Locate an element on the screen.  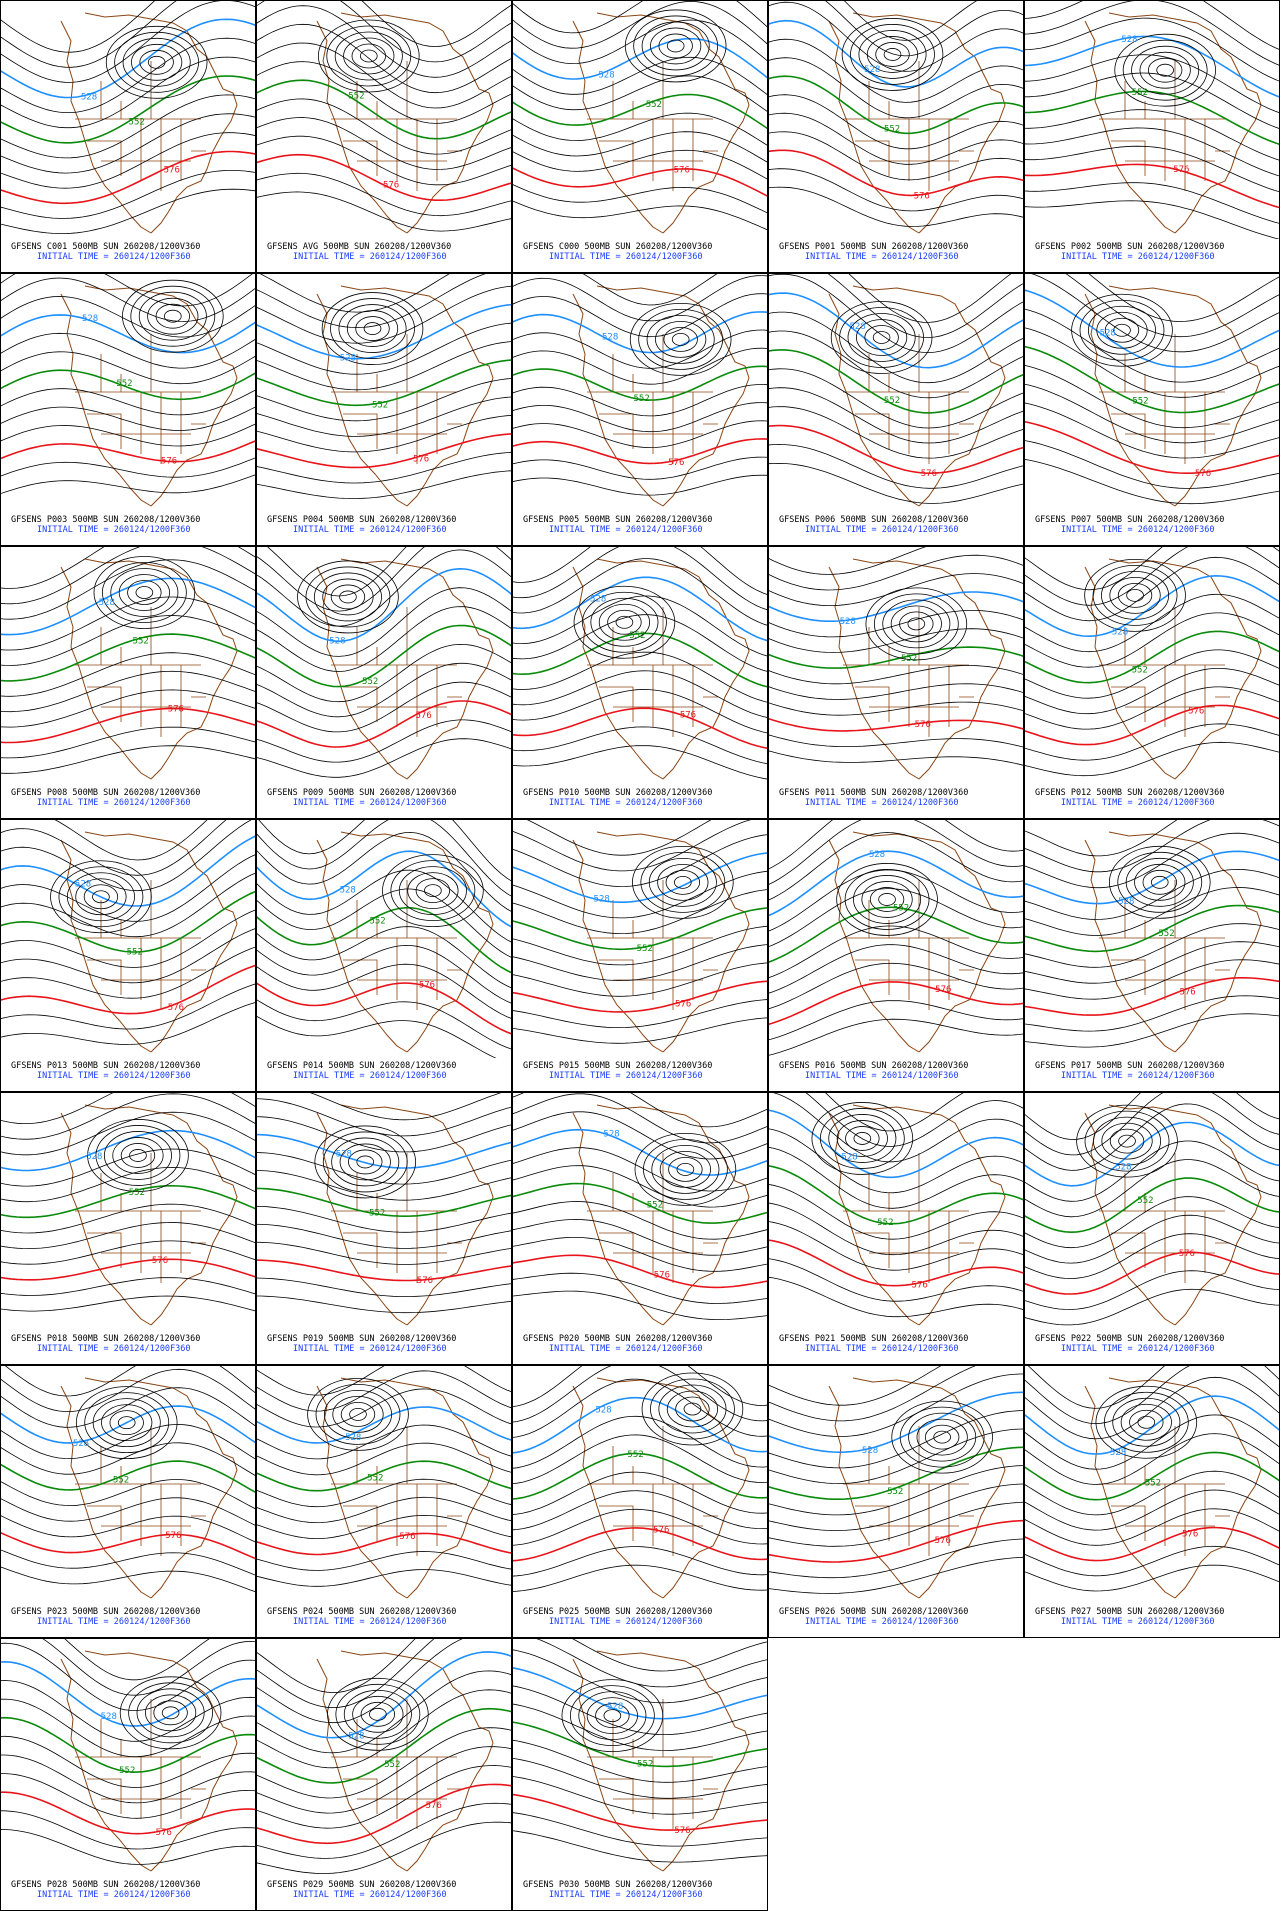
panel-title: GFSENS P009 500MB SUN 260208/1200V360 is located at coordinates (362, 793).